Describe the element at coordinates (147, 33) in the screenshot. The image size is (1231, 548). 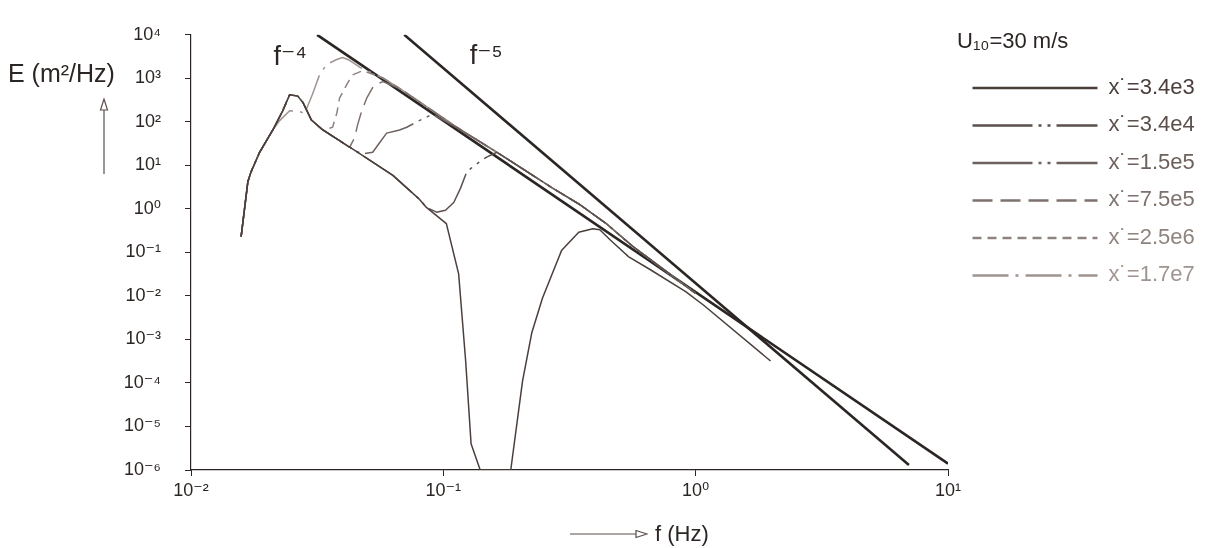
I see `y-tick-label: 10⁴` at that location.